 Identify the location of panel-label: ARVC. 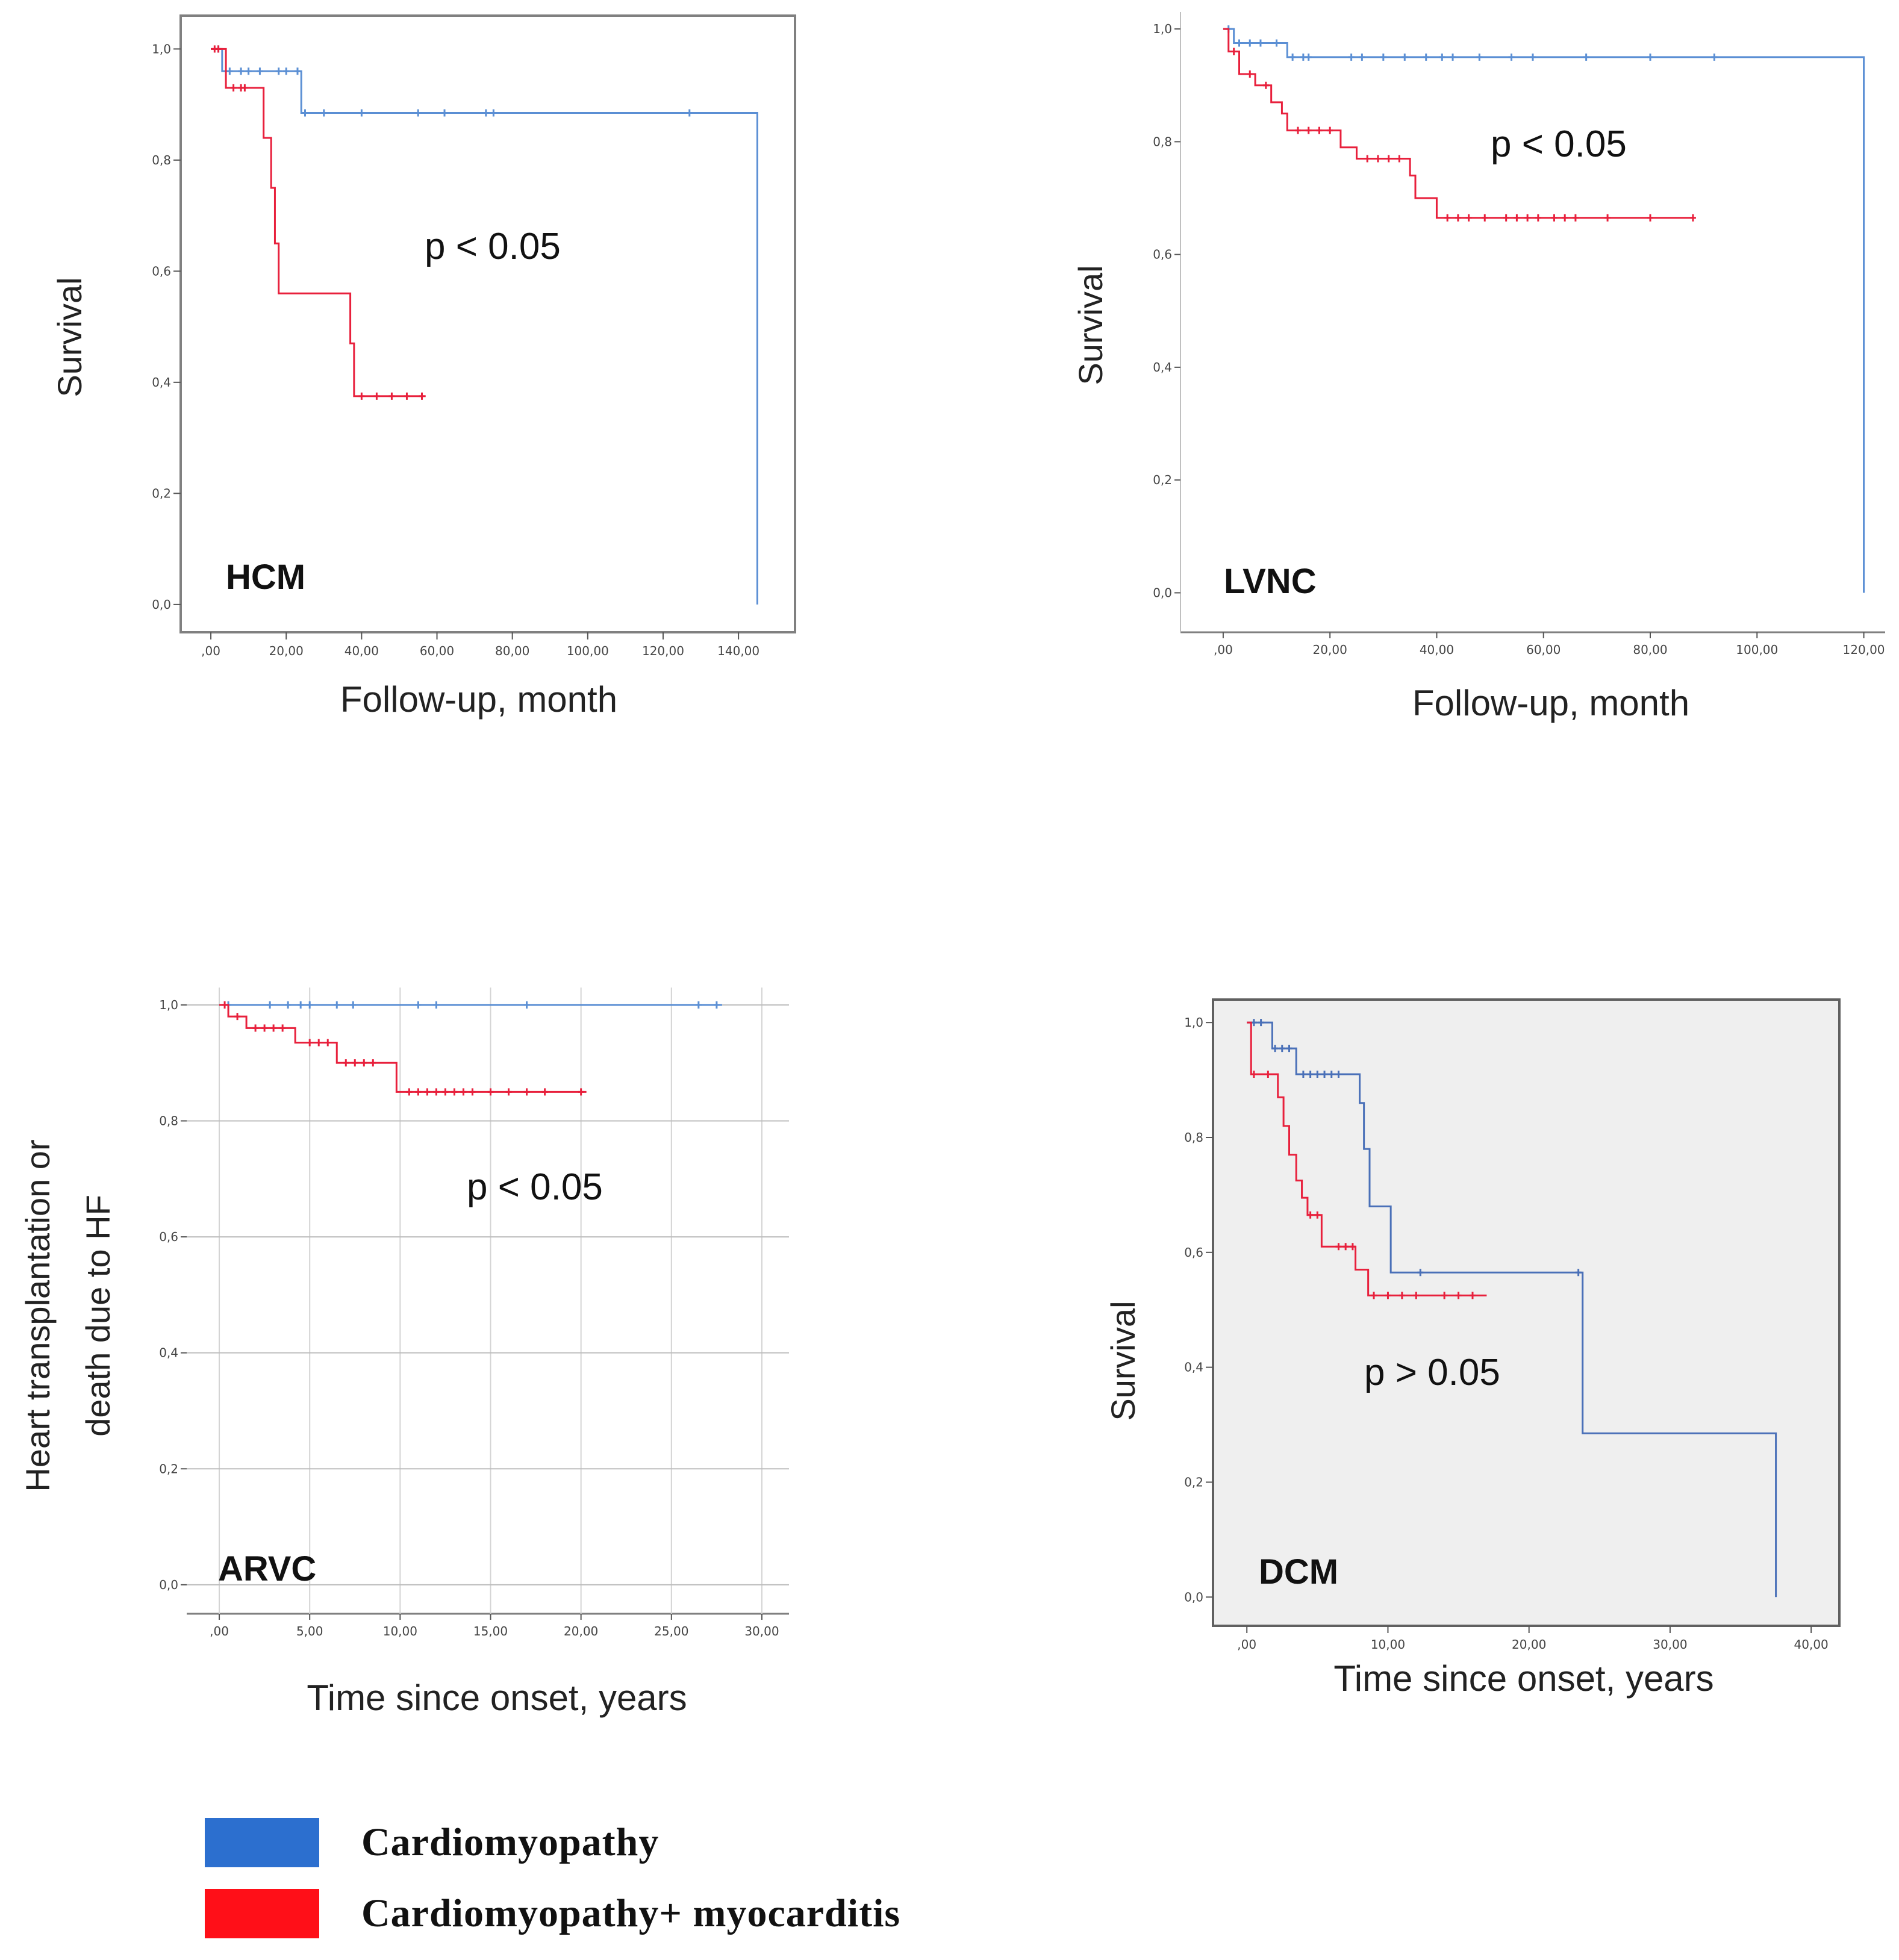
(267, 1569).